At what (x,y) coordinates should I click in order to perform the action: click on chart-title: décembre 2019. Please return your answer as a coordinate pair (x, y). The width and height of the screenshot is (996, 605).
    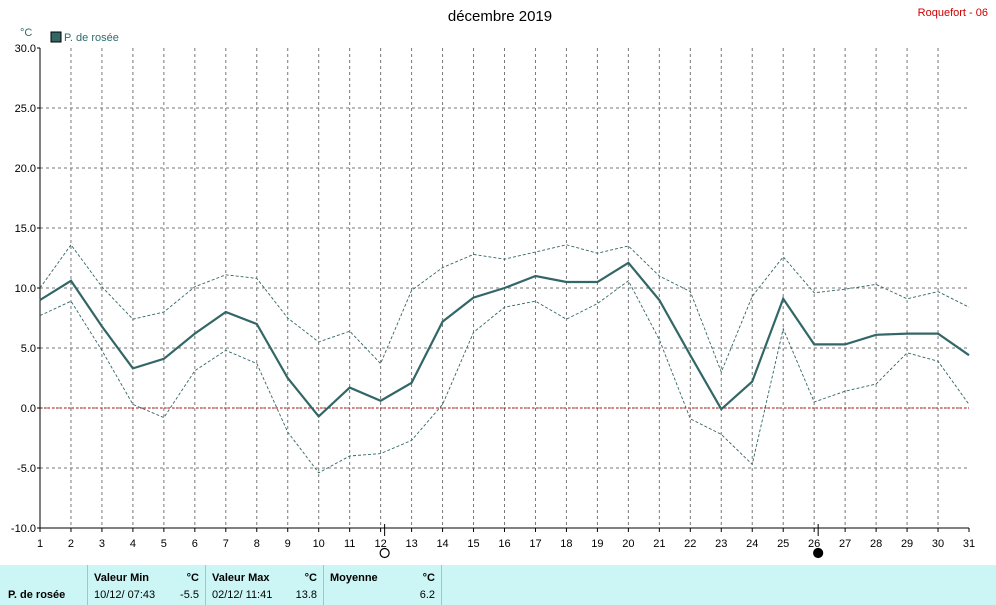
    Looking at the image, I should click on (500, 16).